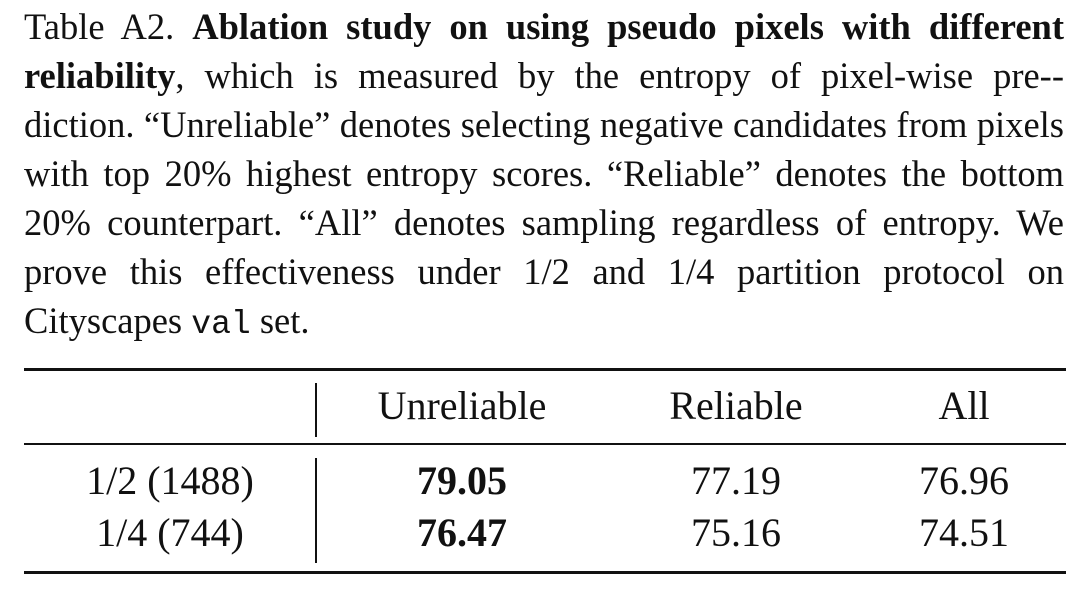 Image resolution: width=1080 pixels, height=590 pixels. What do you see at coordinates (545, 444) in the screenshot?
I see `table-header-rule` at bounding box center [545, 444].